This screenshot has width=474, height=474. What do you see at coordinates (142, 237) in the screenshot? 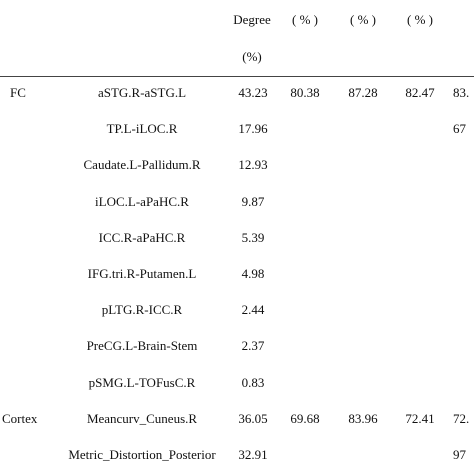
I see `row-name: ICC.R-aPaHC.R` at bounding box center [142, 237].